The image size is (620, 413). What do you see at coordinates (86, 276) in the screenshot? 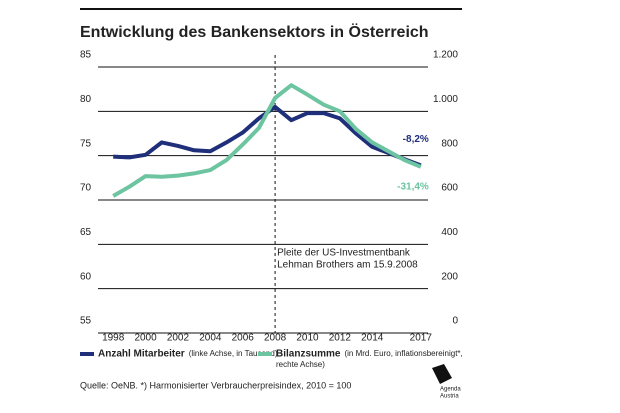
I see `y-tick-label: 60` at bounding box center [86, 276].